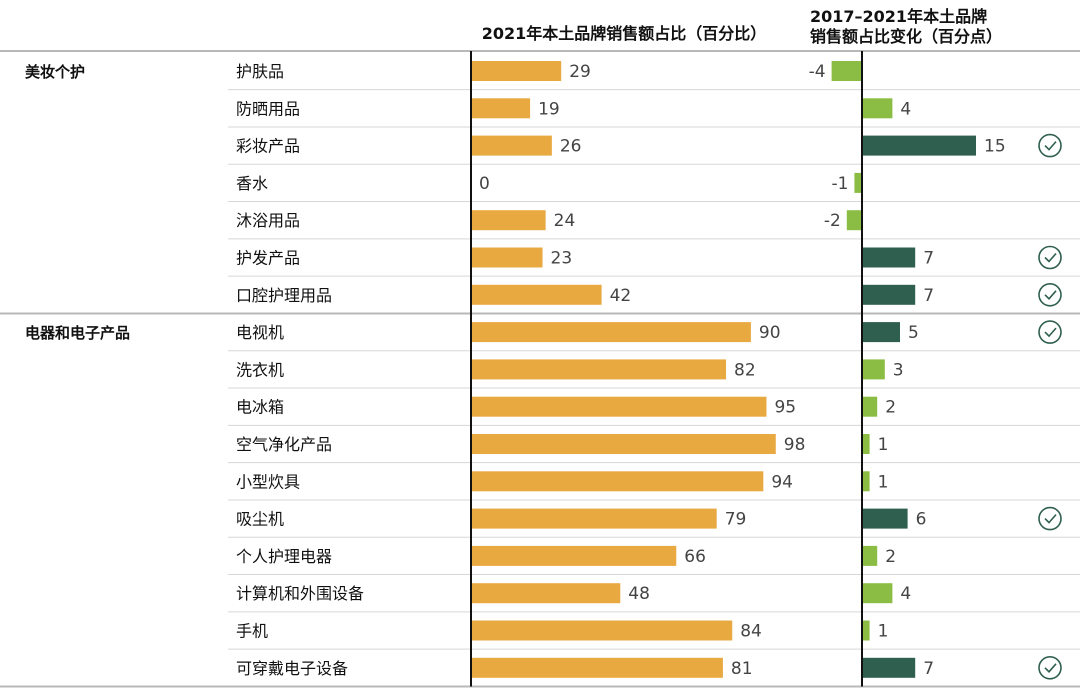  What do you see at coordinates (839, 184) in the screenshot?
I see `change-value-label: -1` at bounding box center [839, 184].